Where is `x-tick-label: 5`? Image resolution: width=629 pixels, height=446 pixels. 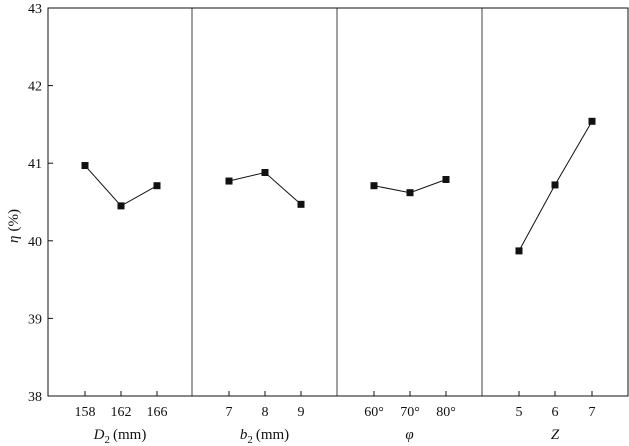 x-tick-label: 5 is located at coordinates (519, 412).